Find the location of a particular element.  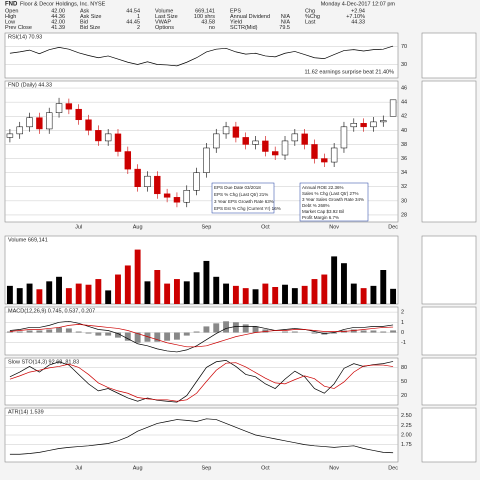

quote-label: Options is located at coordinates (164, 28).